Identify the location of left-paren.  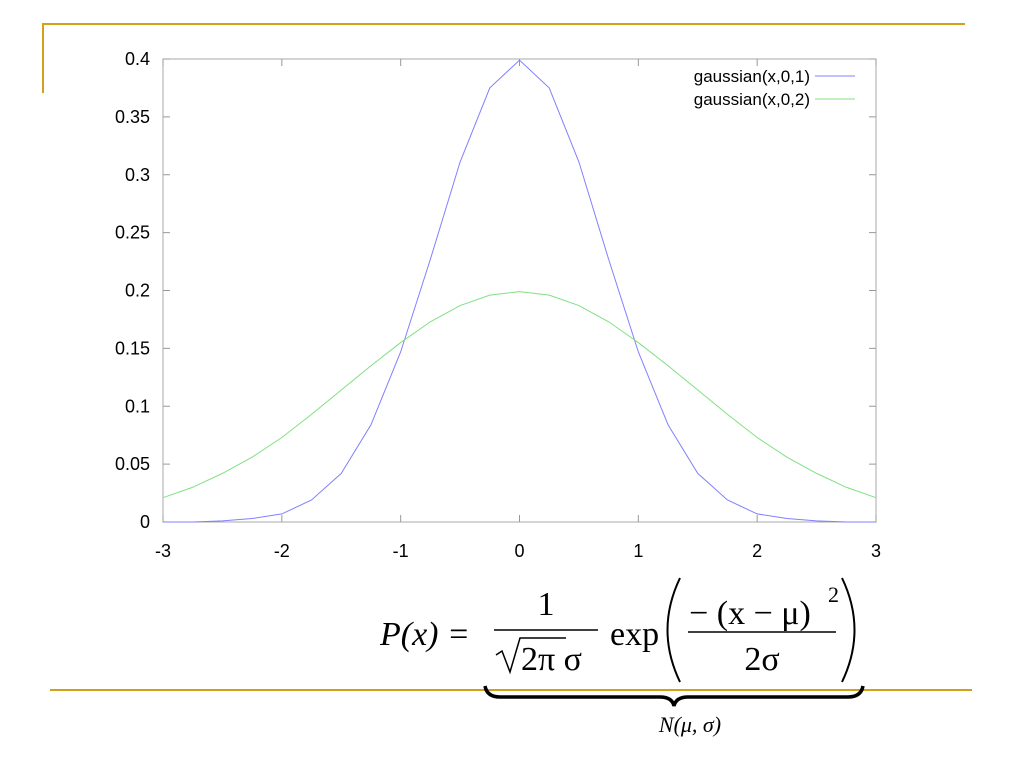
(673, 630).